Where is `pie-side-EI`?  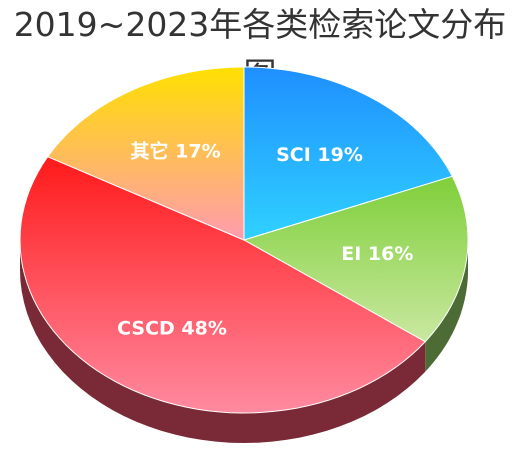
pie-side-EI is located at coordinates (446, 306).